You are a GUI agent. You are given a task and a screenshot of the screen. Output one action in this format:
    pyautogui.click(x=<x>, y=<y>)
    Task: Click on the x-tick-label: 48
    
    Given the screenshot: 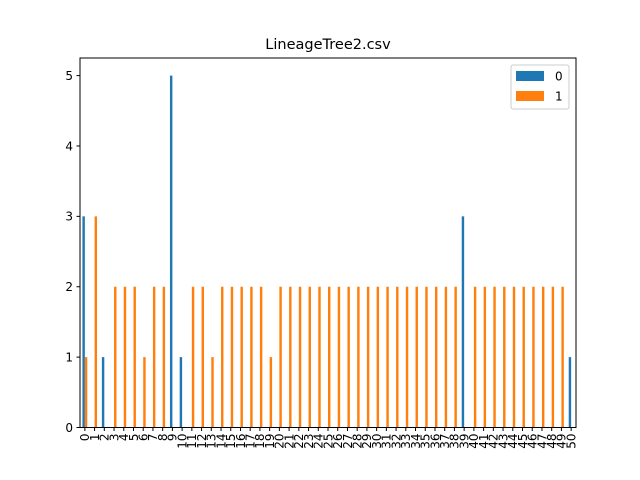 What is the action you would take?
    pyautogui.click(x=552, y=441)
    